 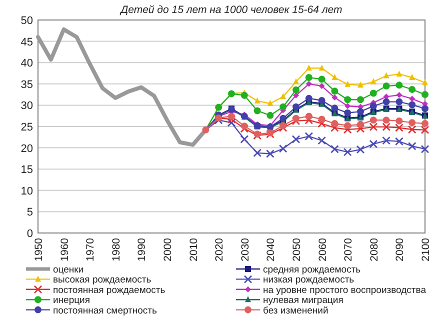 I want to click on x-tick-label: 2060, so click(x=322, y=250).